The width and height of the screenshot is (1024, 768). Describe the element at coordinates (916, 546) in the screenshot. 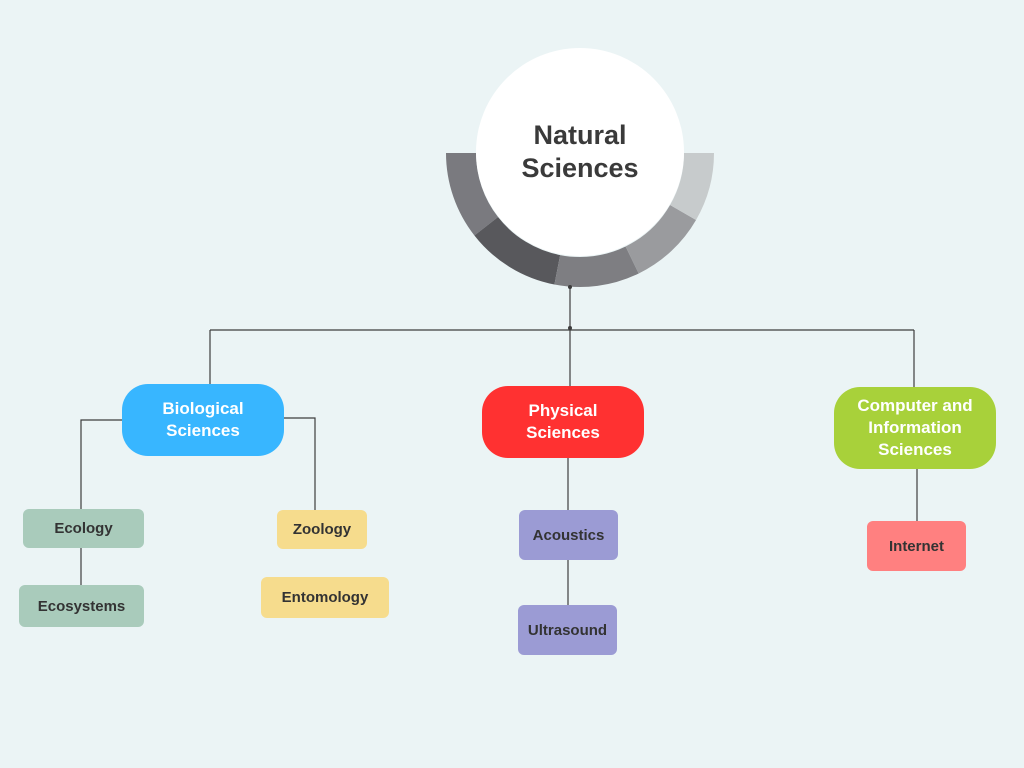

I see `leaf-internet: Internet` at that location.